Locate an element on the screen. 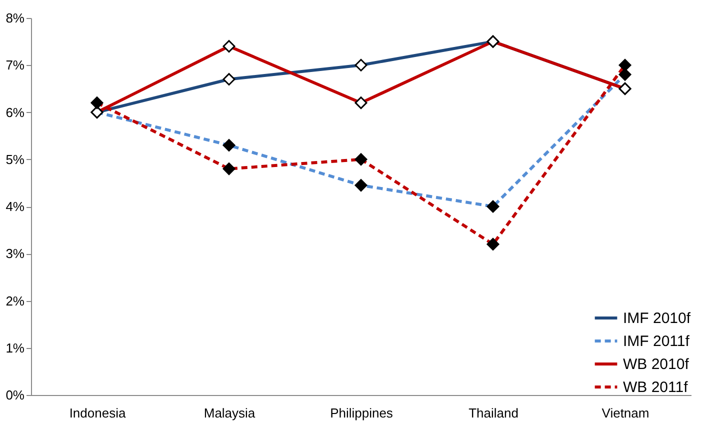 This screenshot has width=725, height=437. y-tick-label: 3% is located at coordinates (15, 254).